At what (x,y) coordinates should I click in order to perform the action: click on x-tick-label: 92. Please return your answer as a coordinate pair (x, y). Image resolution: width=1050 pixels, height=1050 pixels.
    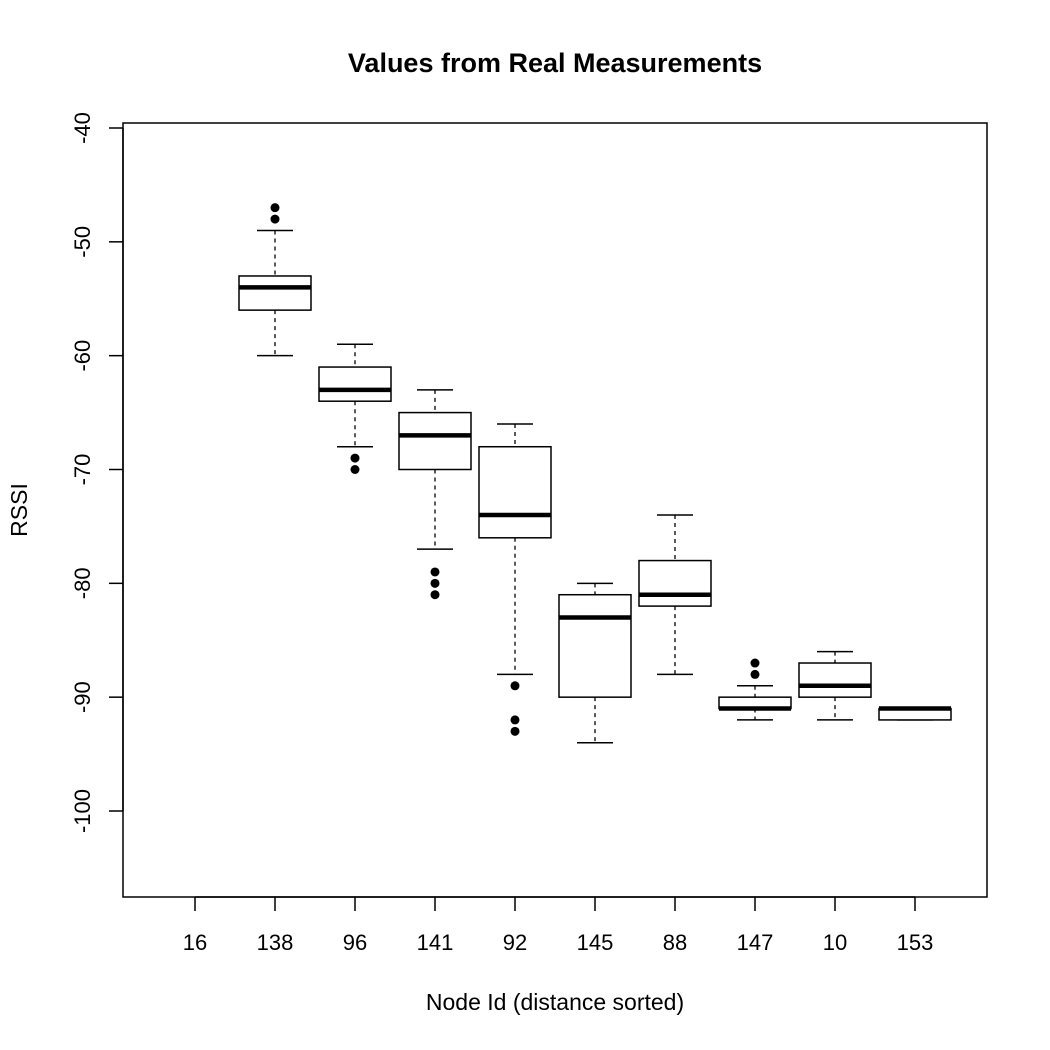
    Looking at the image, I should click on (515, 942).